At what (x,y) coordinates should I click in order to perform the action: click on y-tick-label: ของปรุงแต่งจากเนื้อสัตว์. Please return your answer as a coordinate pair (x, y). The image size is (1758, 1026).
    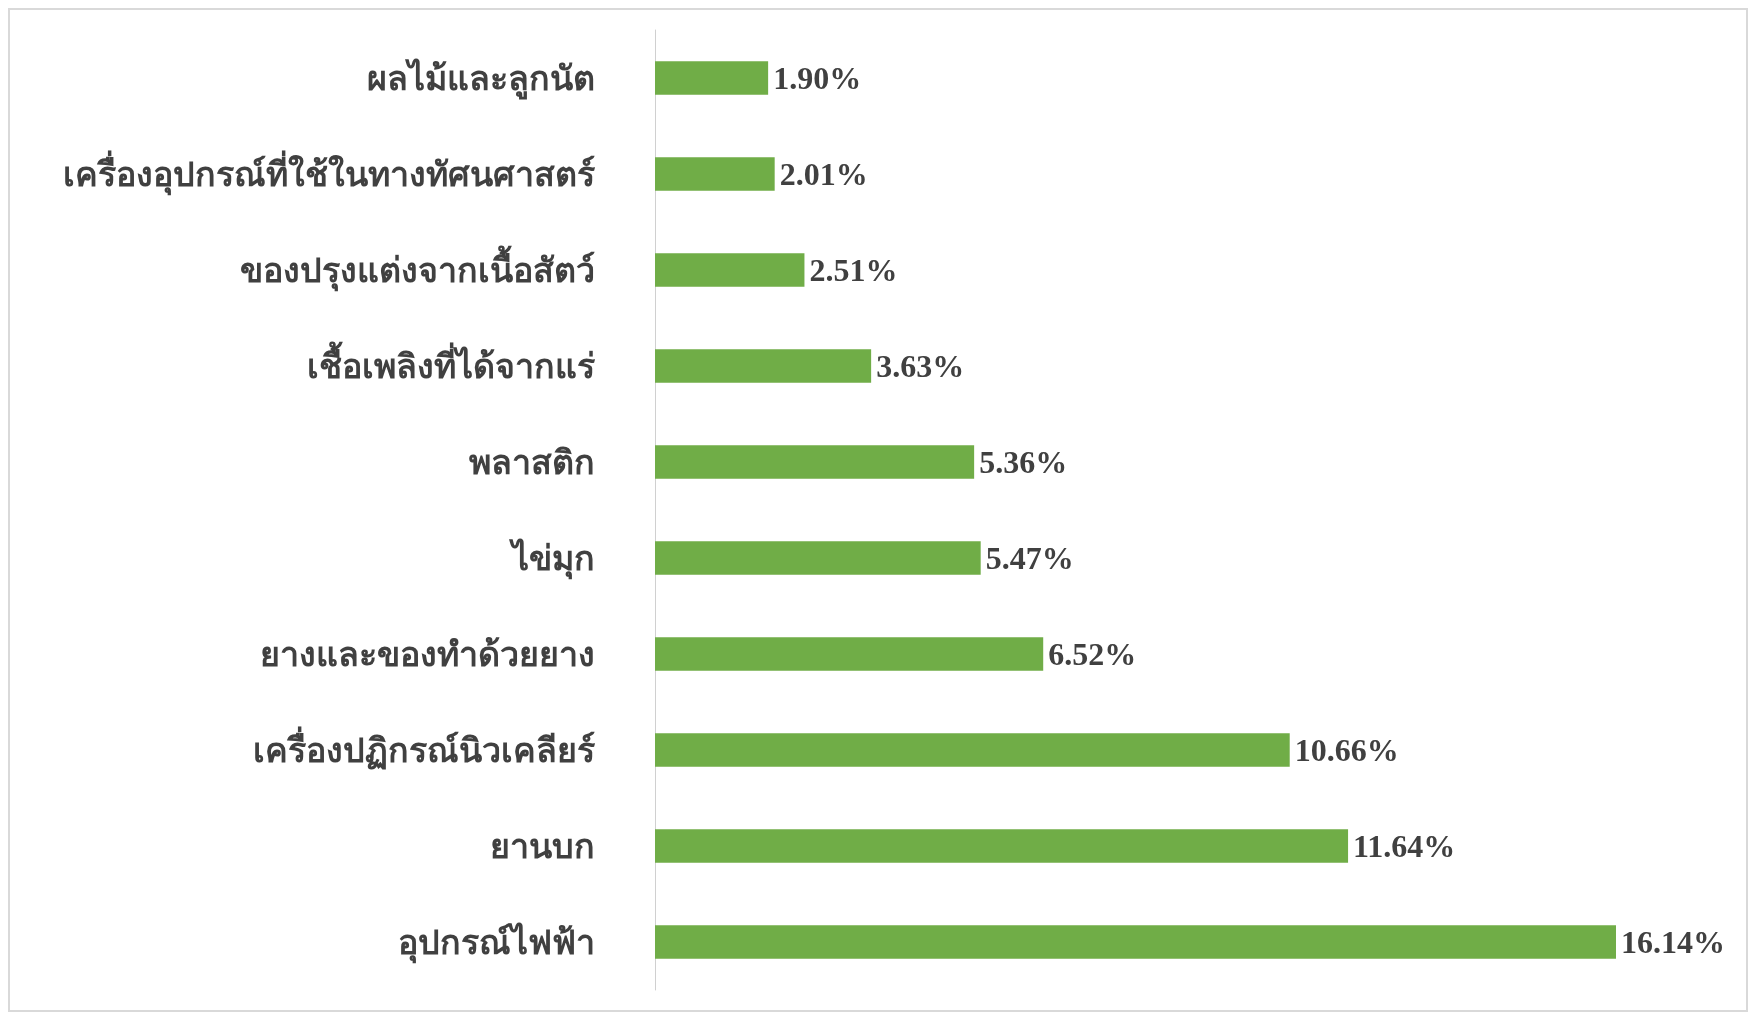
    Looking at the image, I should click on (417, 268).